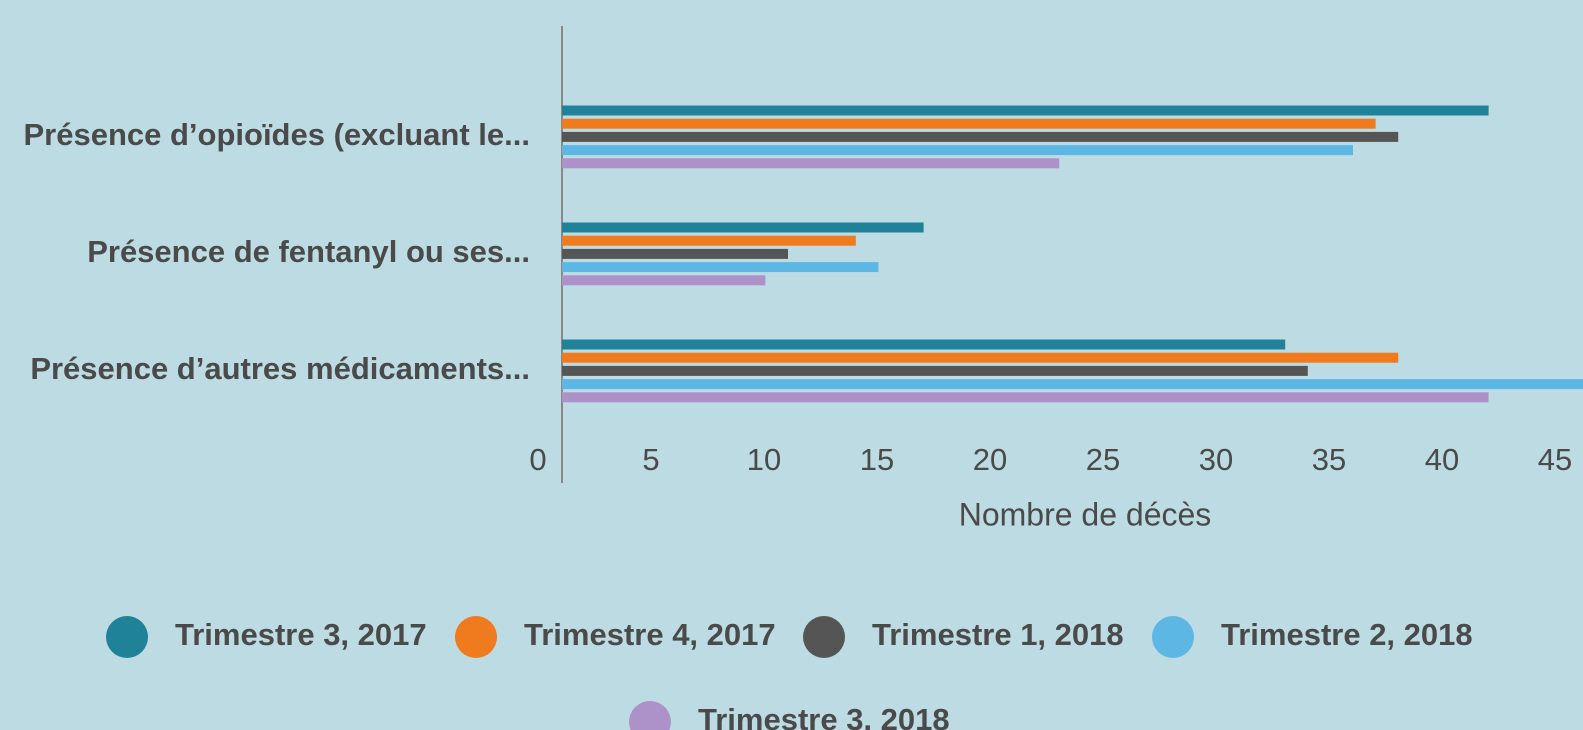  I want to click on x-tick-label: 15, so click(877, 459).